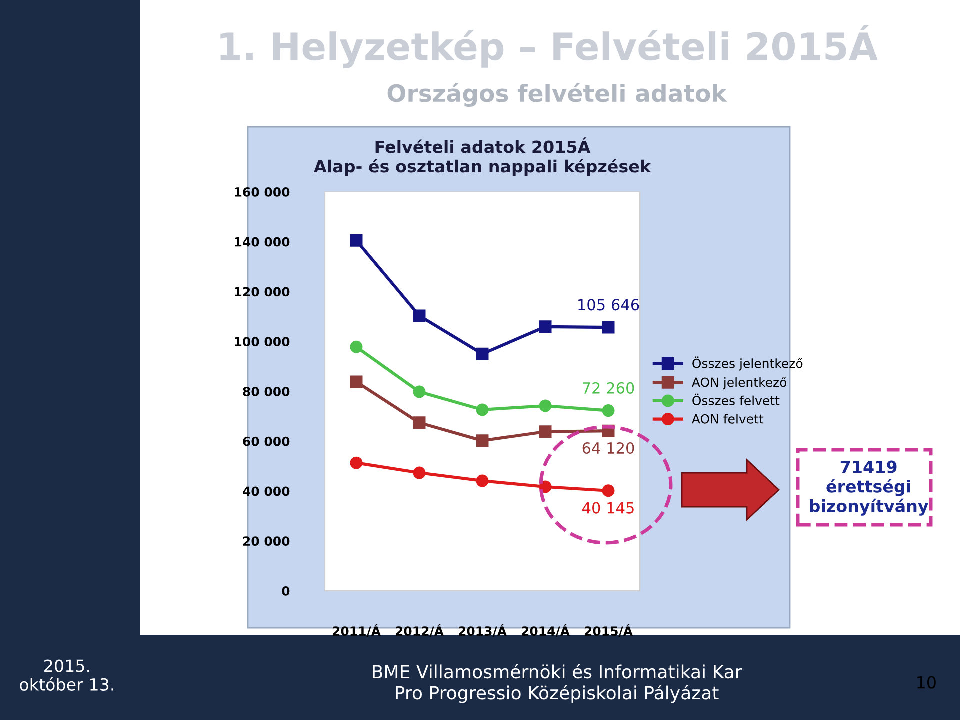  I want to click on data-label: 72 260, so click(608, 388).